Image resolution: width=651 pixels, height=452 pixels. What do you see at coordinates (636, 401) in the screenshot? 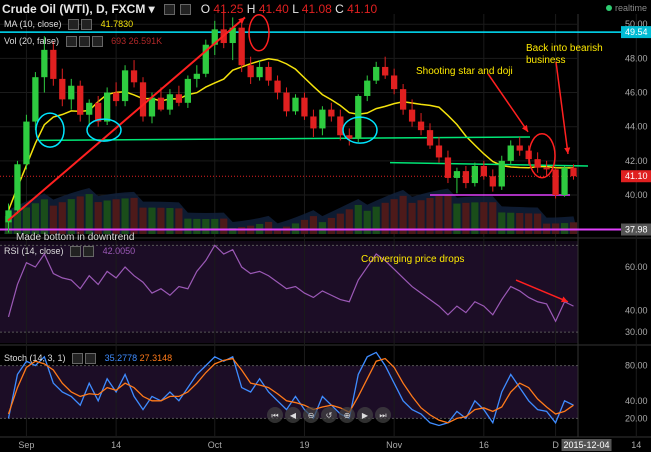
I see `stoch-tick-label: 40.00` at bounding box center [636, 401].